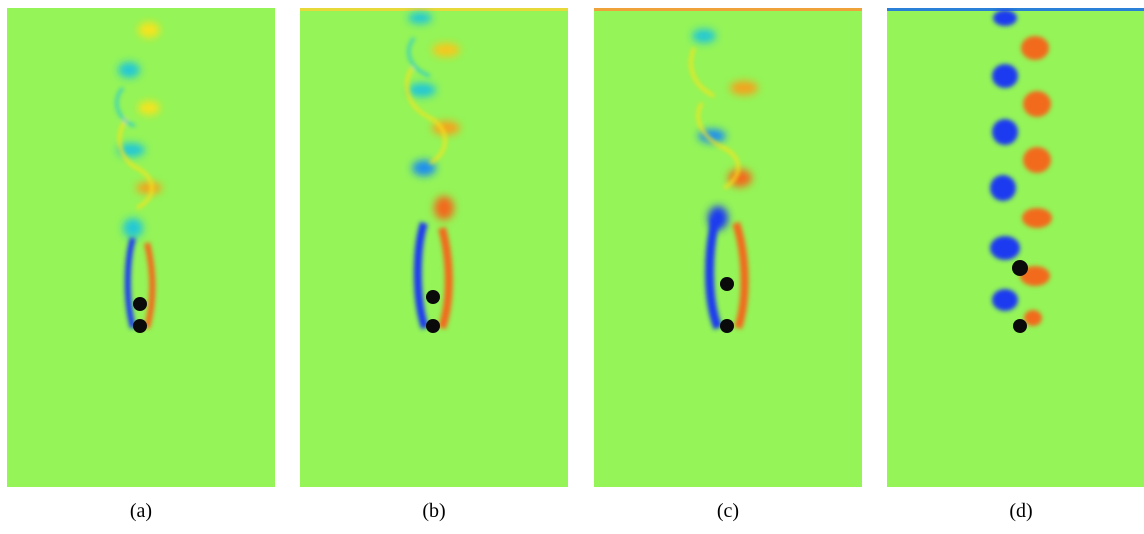 This screenshot has width=1144, height=534. I want to click on panel-caption-a: (a), so click(141, 511).